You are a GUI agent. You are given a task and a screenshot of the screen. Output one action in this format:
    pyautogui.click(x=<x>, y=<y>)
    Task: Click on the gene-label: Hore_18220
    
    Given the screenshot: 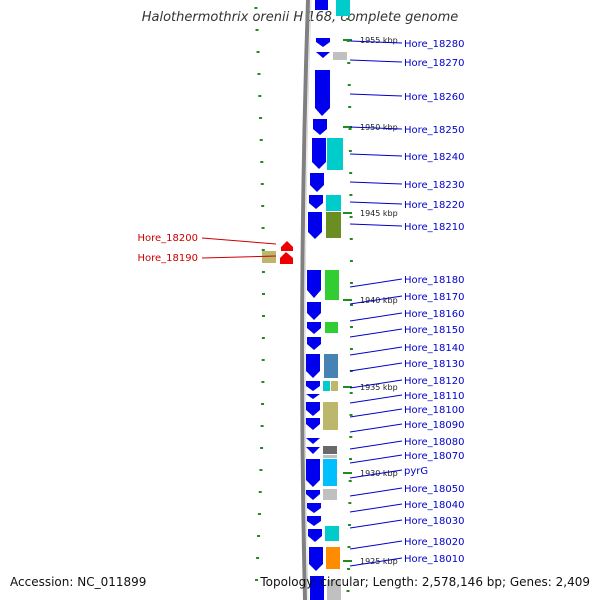 What is the action you would take?
    pyautogui.click(x=434, y=205)
    